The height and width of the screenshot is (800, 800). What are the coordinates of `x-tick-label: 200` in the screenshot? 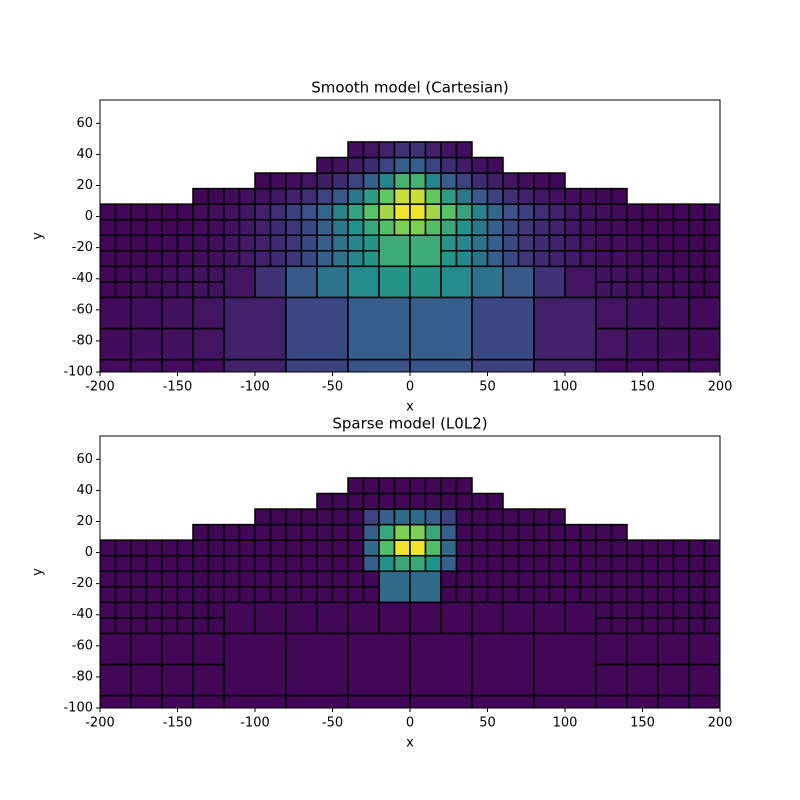 It's located at (720, 723).